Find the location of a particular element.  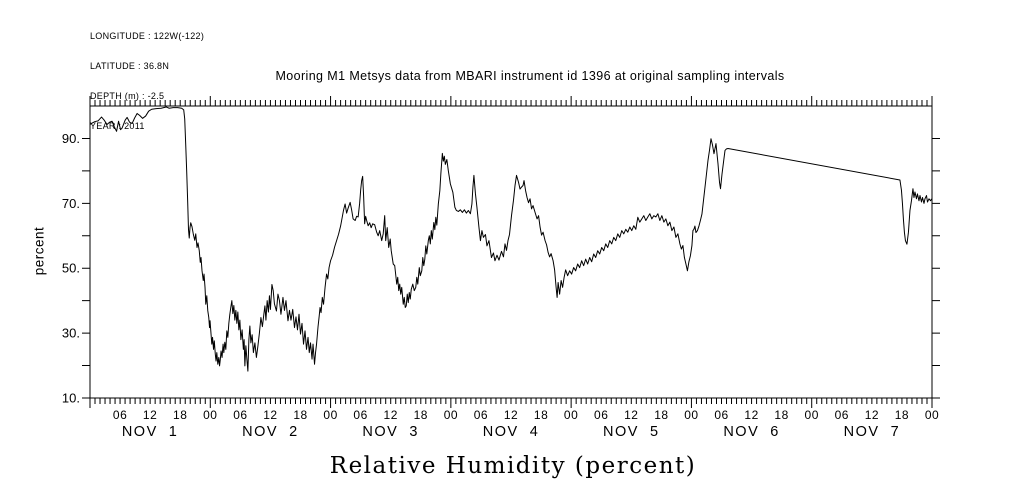

y-tick-label: 90. is located at coordinates (71, 138).